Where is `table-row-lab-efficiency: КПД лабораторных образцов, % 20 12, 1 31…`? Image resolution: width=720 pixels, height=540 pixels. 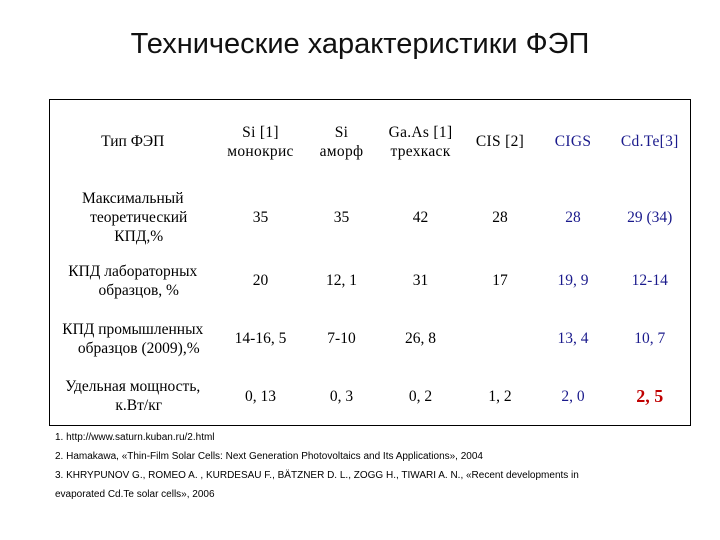
table-row-lab-efficiency: КПД лабораторных образцов, % 20 12, 1 31… is located at coordinates (370, 281).